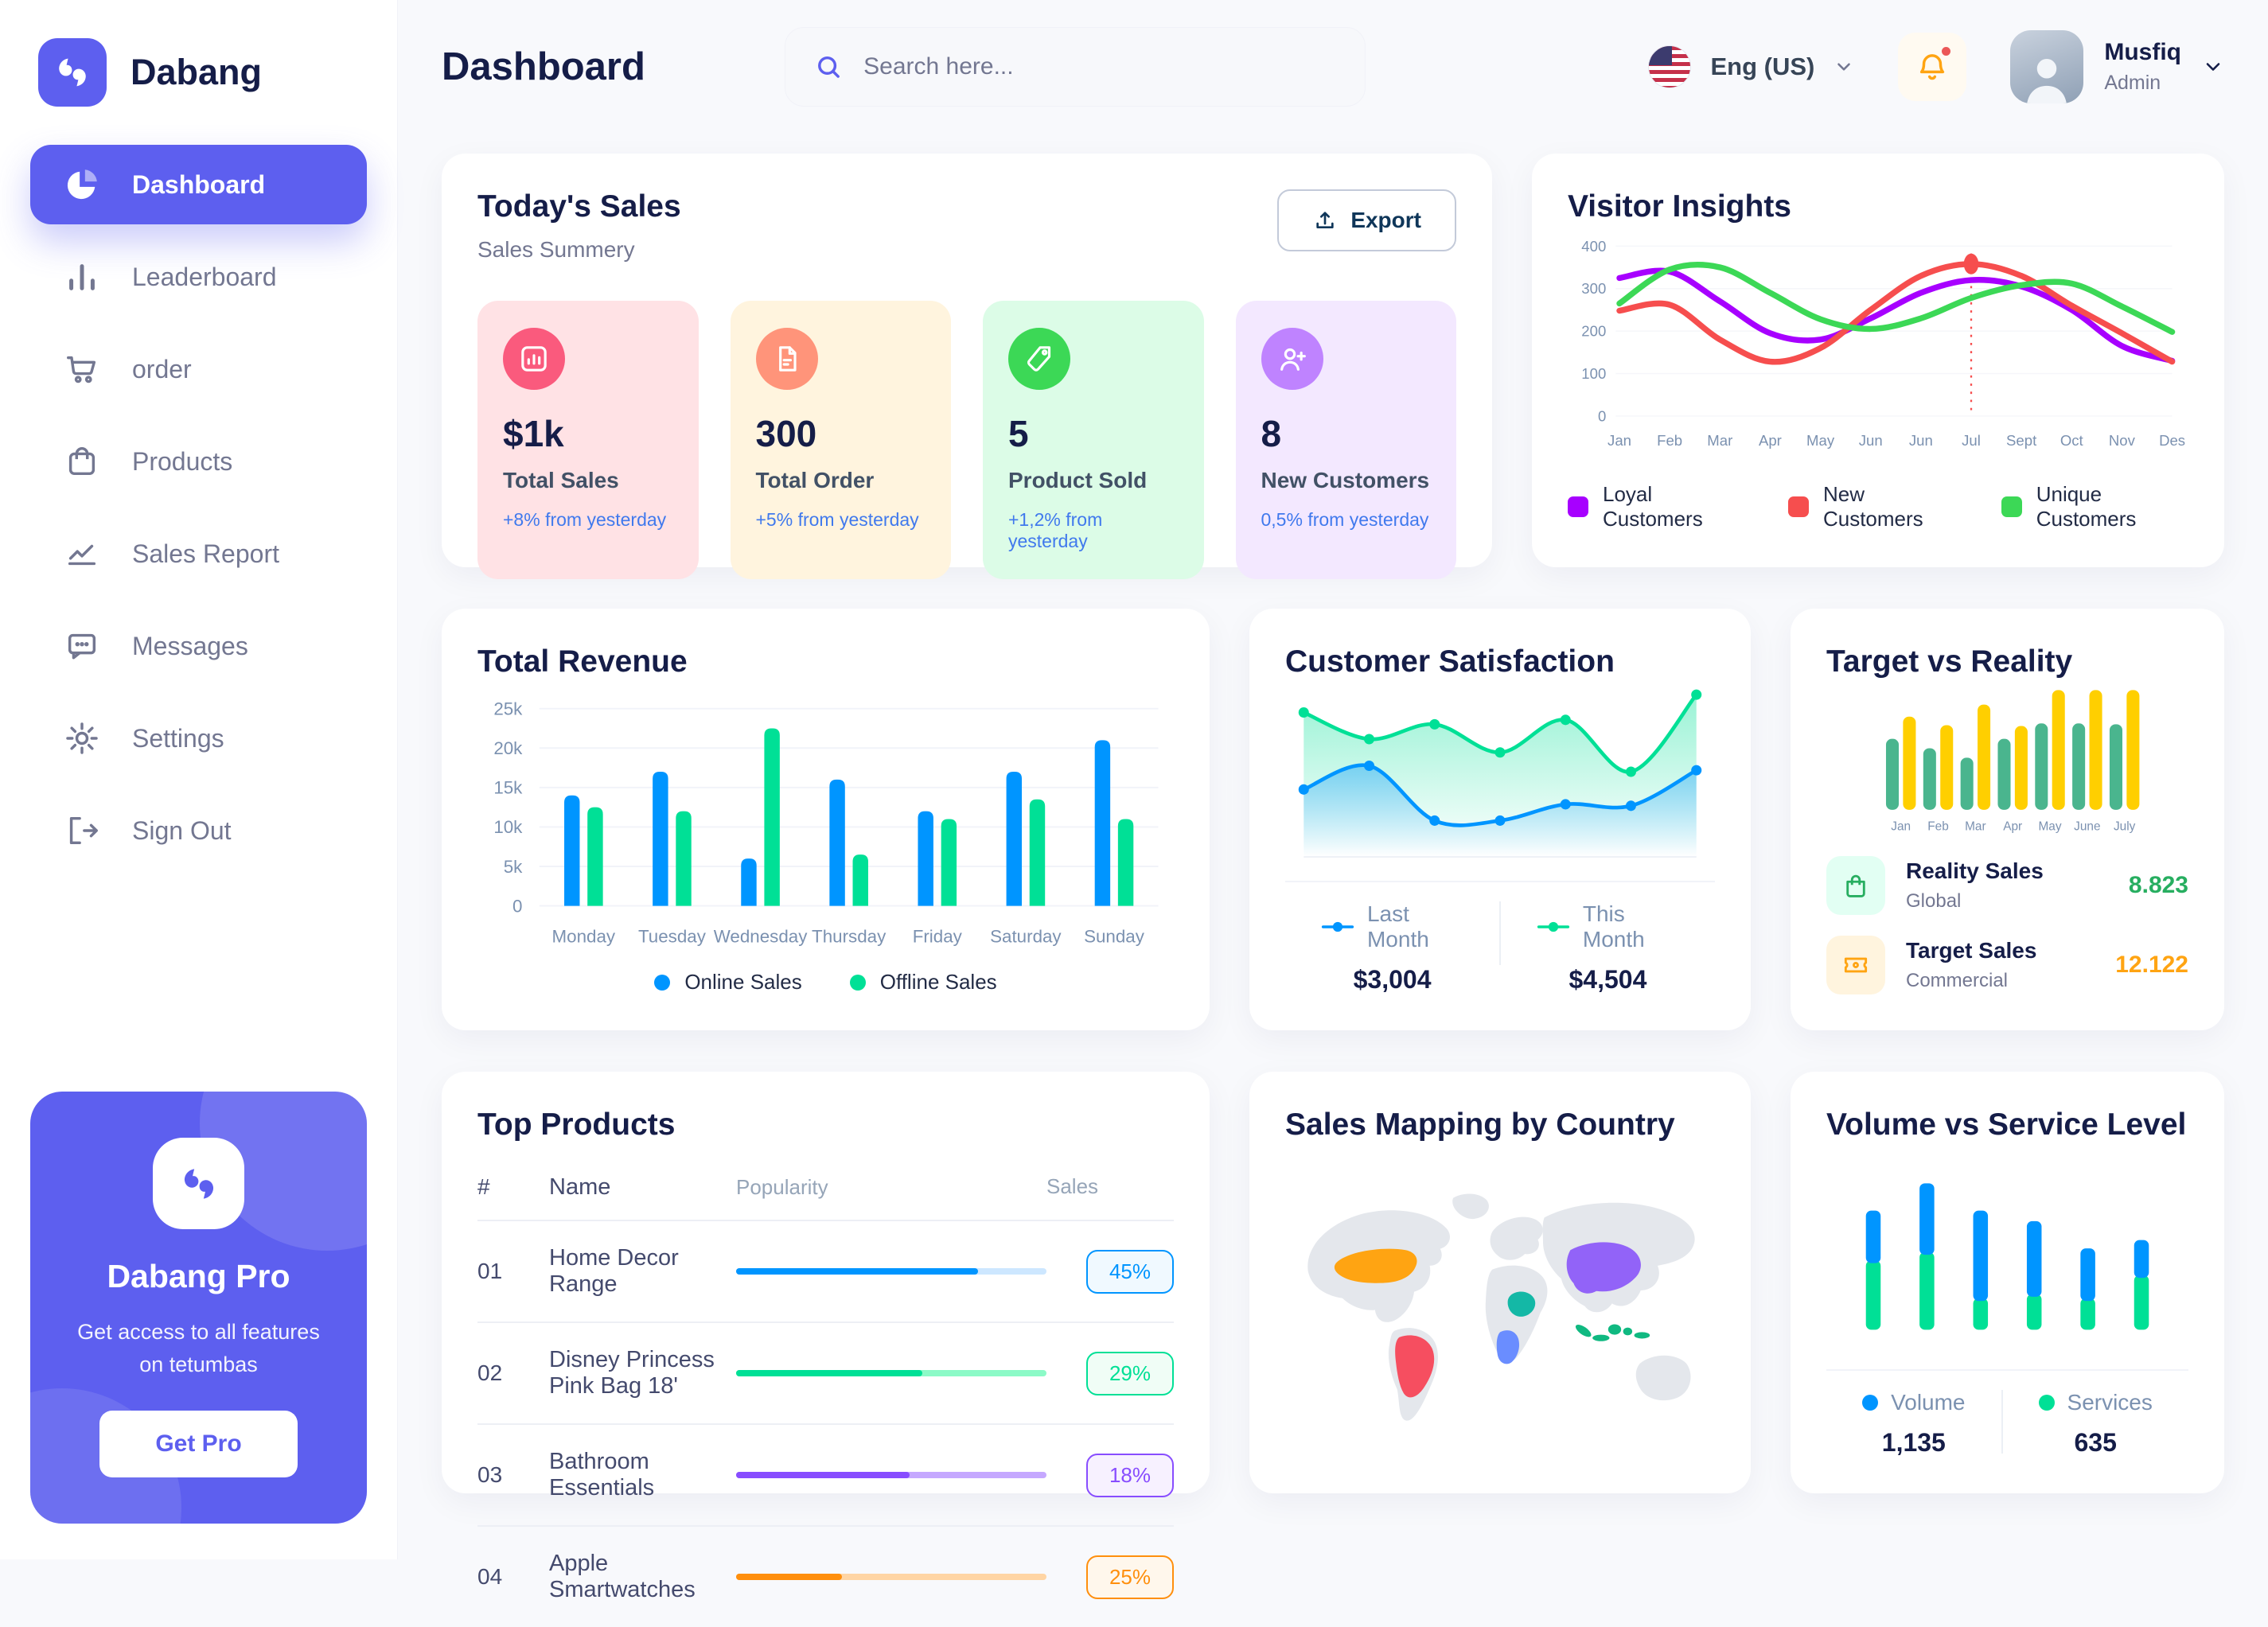 The image size is (2268, 1627). Describe the element at coordinates (204, 276) in the screenshot. I see `sidebar-item-label: Leaderboard` at that location.